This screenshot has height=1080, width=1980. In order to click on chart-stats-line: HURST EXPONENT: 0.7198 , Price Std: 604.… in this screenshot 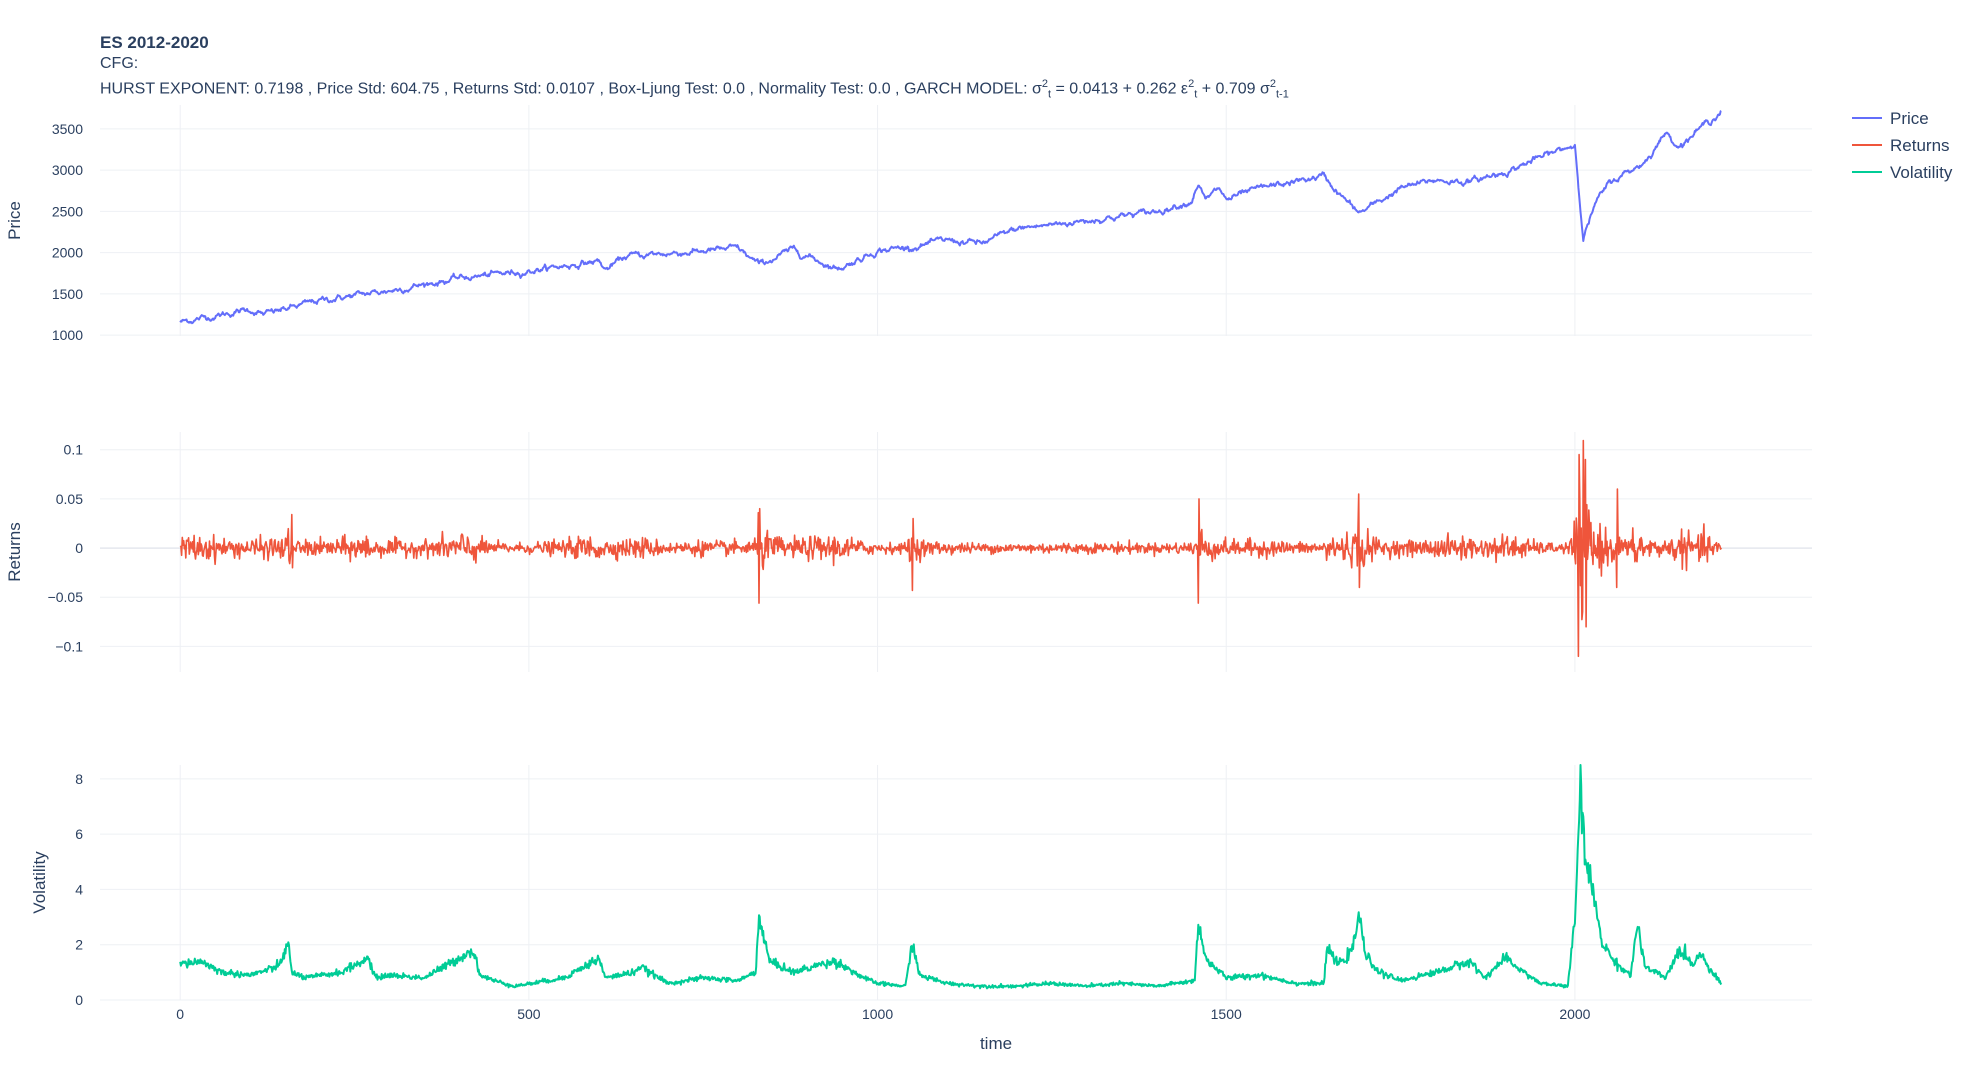, I will do `click(694, 90)`.